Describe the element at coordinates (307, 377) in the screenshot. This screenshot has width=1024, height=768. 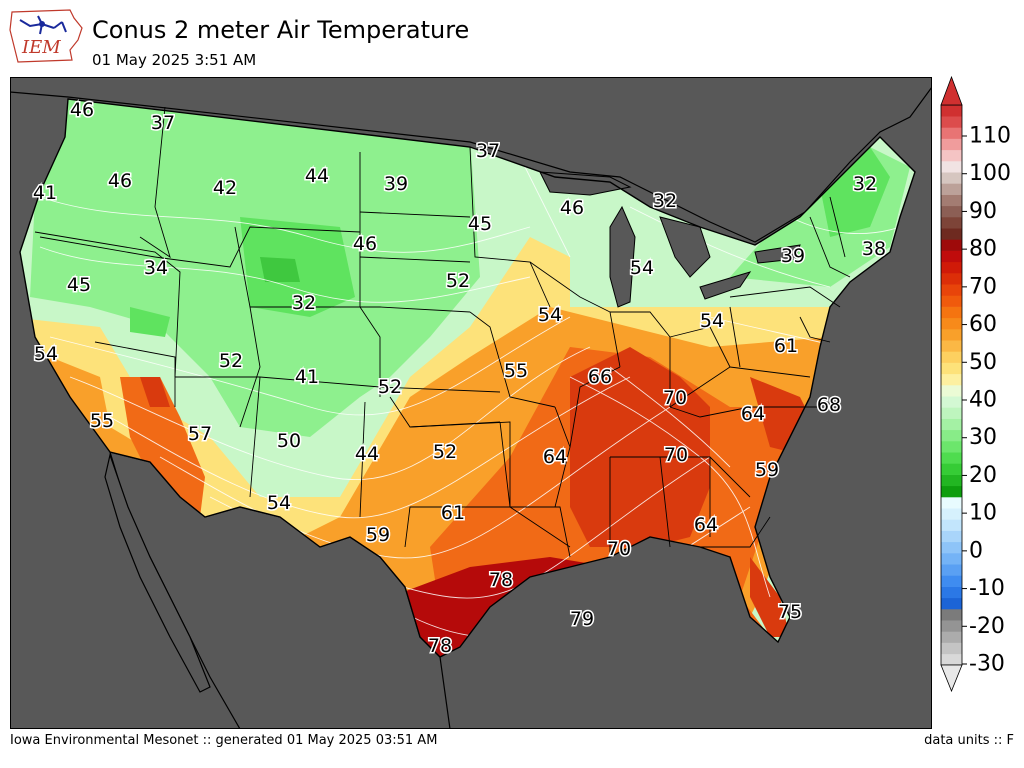
I see `temperature-label: 41` at that location.